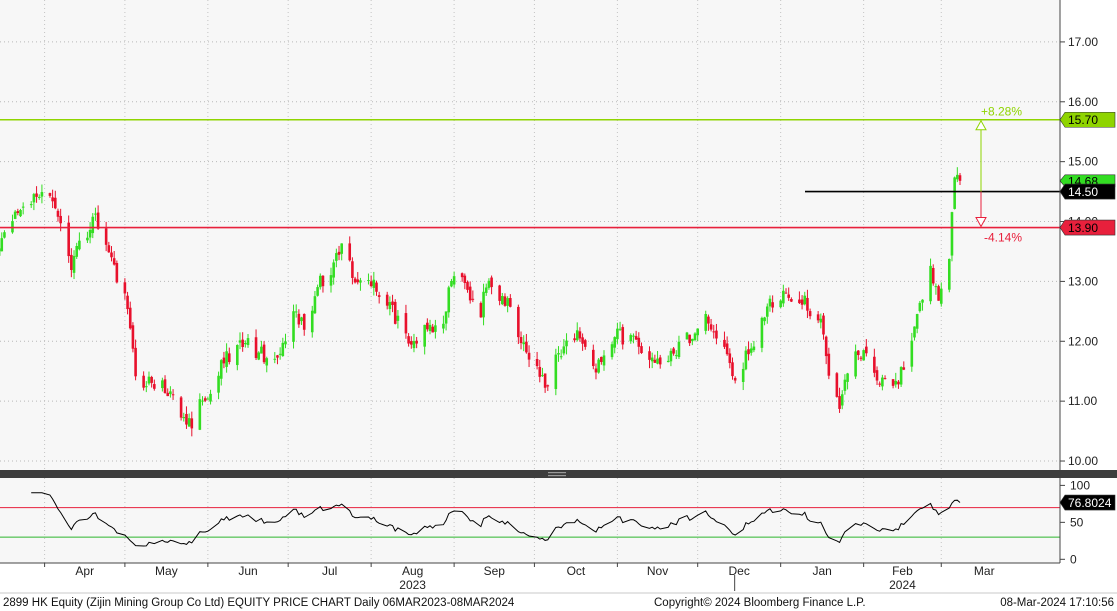 The width and height of the screenshot is (1117, 611). What do you see at coordinates (558, 474) in the screenshot?
I see `panel-divider` at bounding box center [558, 474].